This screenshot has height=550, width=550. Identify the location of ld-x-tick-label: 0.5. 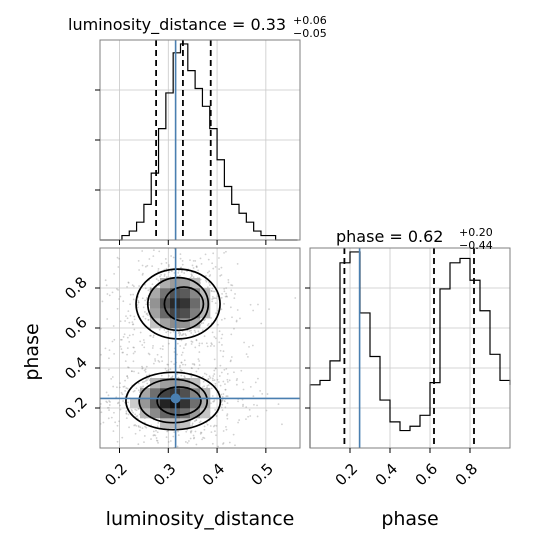
(263, 475).